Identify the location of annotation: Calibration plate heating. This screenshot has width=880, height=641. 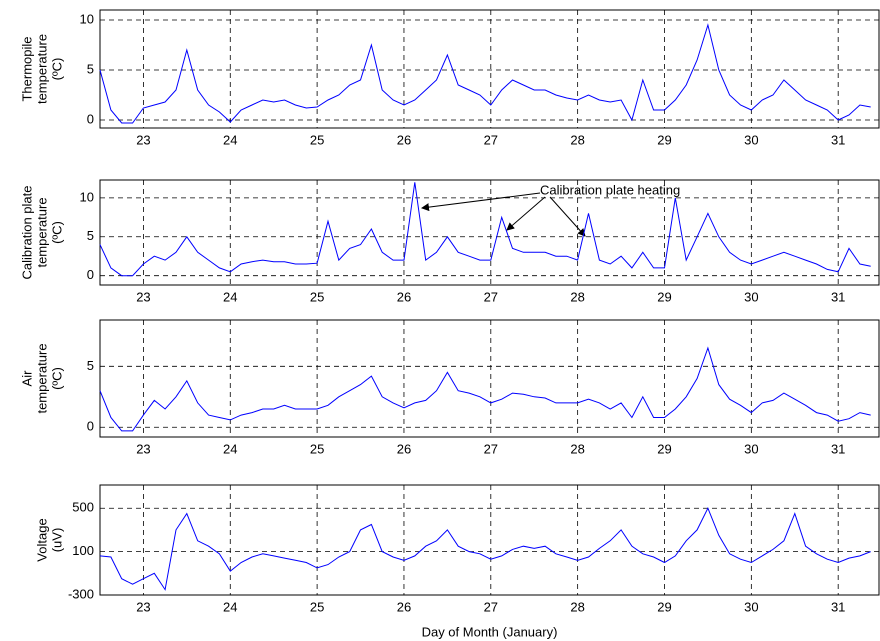
(610, 189).